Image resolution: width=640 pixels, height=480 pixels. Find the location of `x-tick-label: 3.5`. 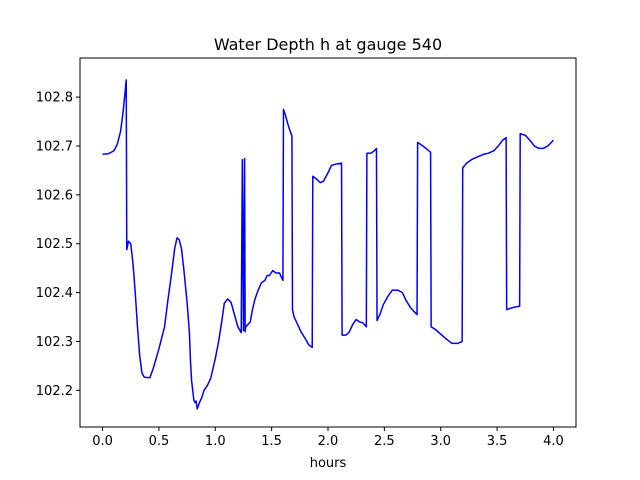

x-tick-label: 3.5 is located at coordinates (497, 441).